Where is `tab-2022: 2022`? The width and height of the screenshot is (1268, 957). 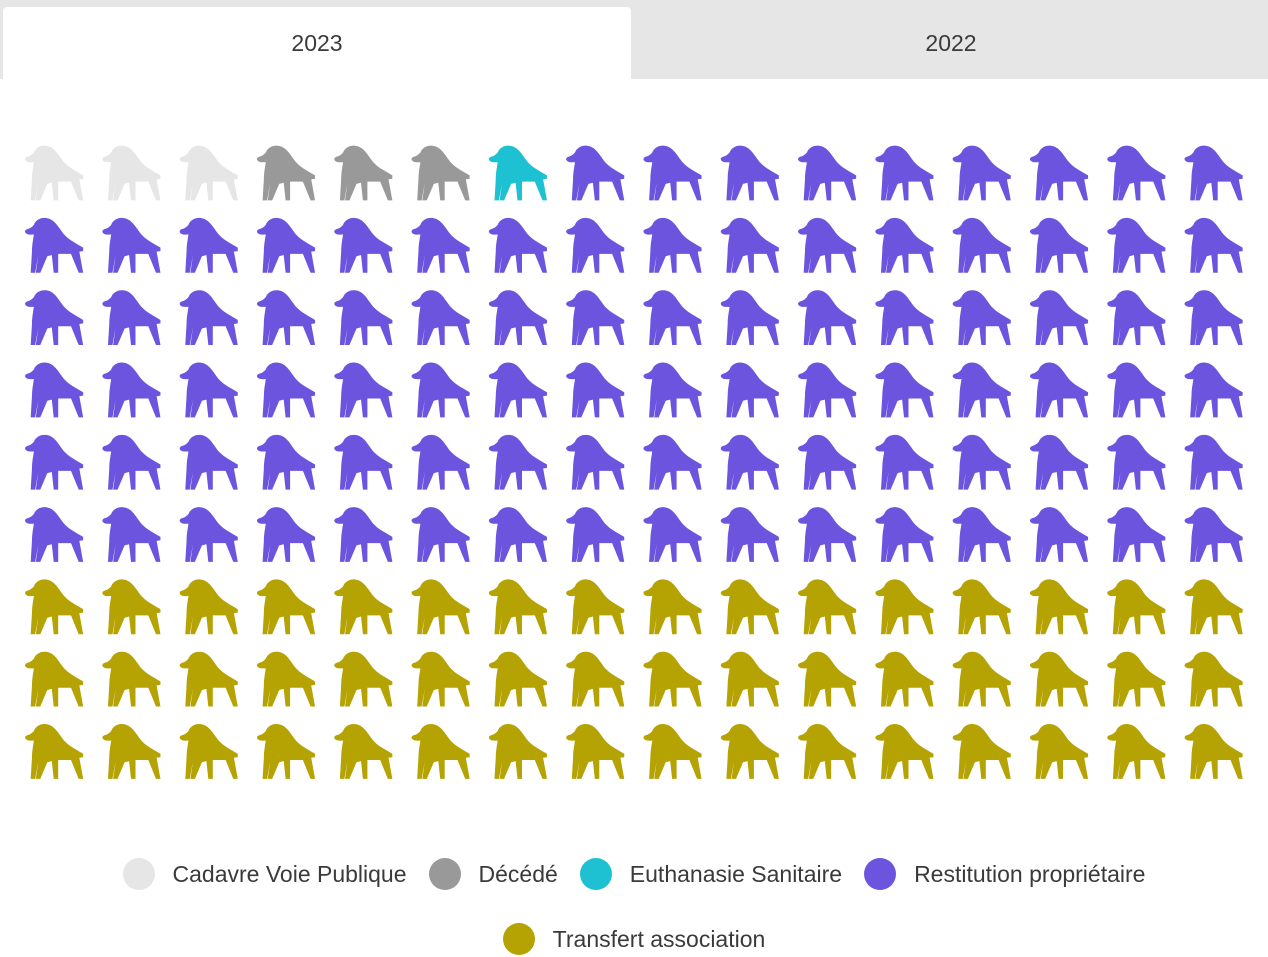
tab-2022: 2022 is located at coordinates (951, 43).